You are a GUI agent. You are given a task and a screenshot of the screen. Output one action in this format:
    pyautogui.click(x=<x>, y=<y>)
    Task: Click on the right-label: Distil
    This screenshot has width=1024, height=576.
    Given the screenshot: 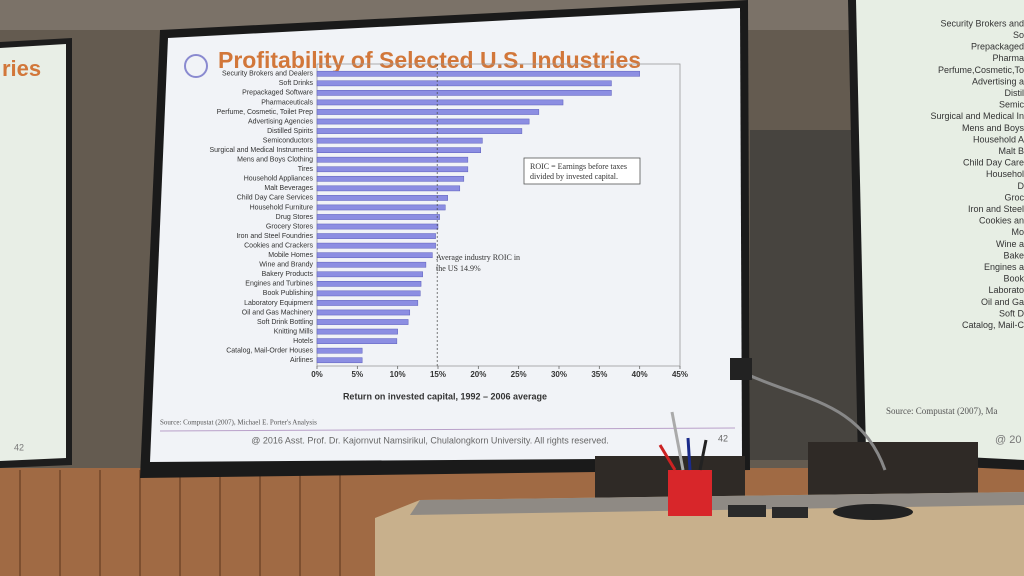 What is the action you would take?
    pyautogui.click(x=1014, y=93)
    